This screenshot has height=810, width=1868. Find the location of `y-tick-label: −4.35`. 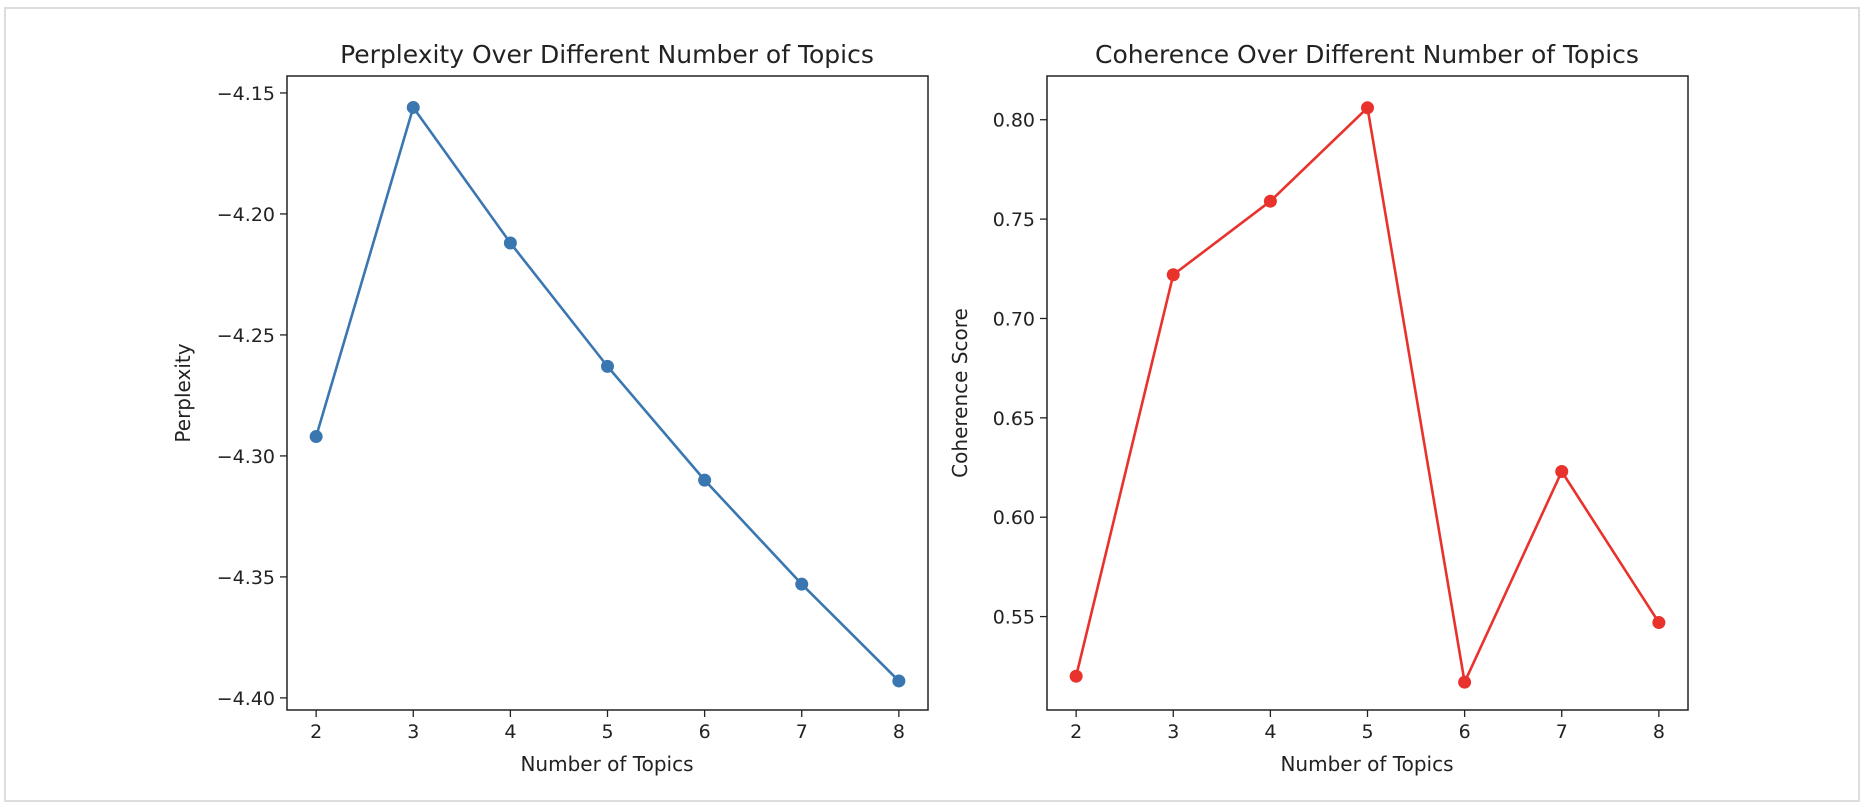

y-tick-label: −4.35 is located at coordinates (246, 578).